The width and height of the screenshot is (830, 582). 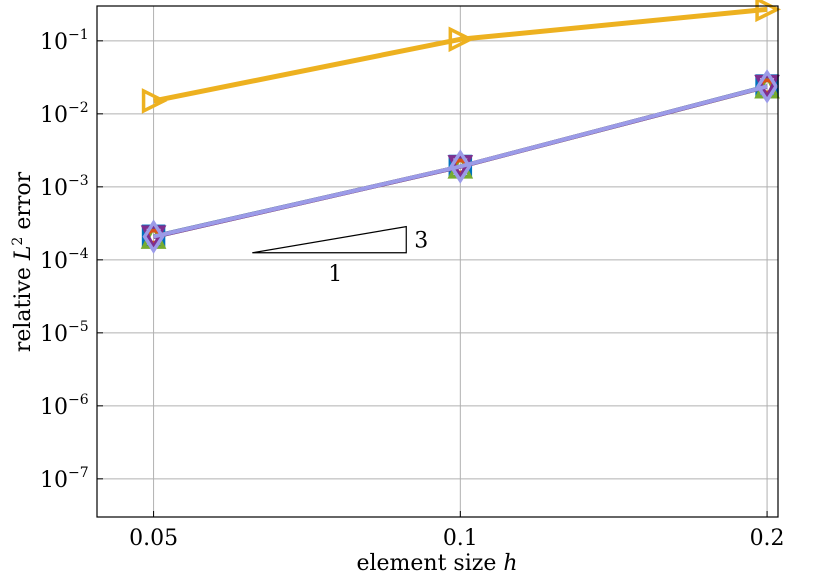 I want to click on y-tick-label: 10⁻⁶, so click(x=64, y=406).